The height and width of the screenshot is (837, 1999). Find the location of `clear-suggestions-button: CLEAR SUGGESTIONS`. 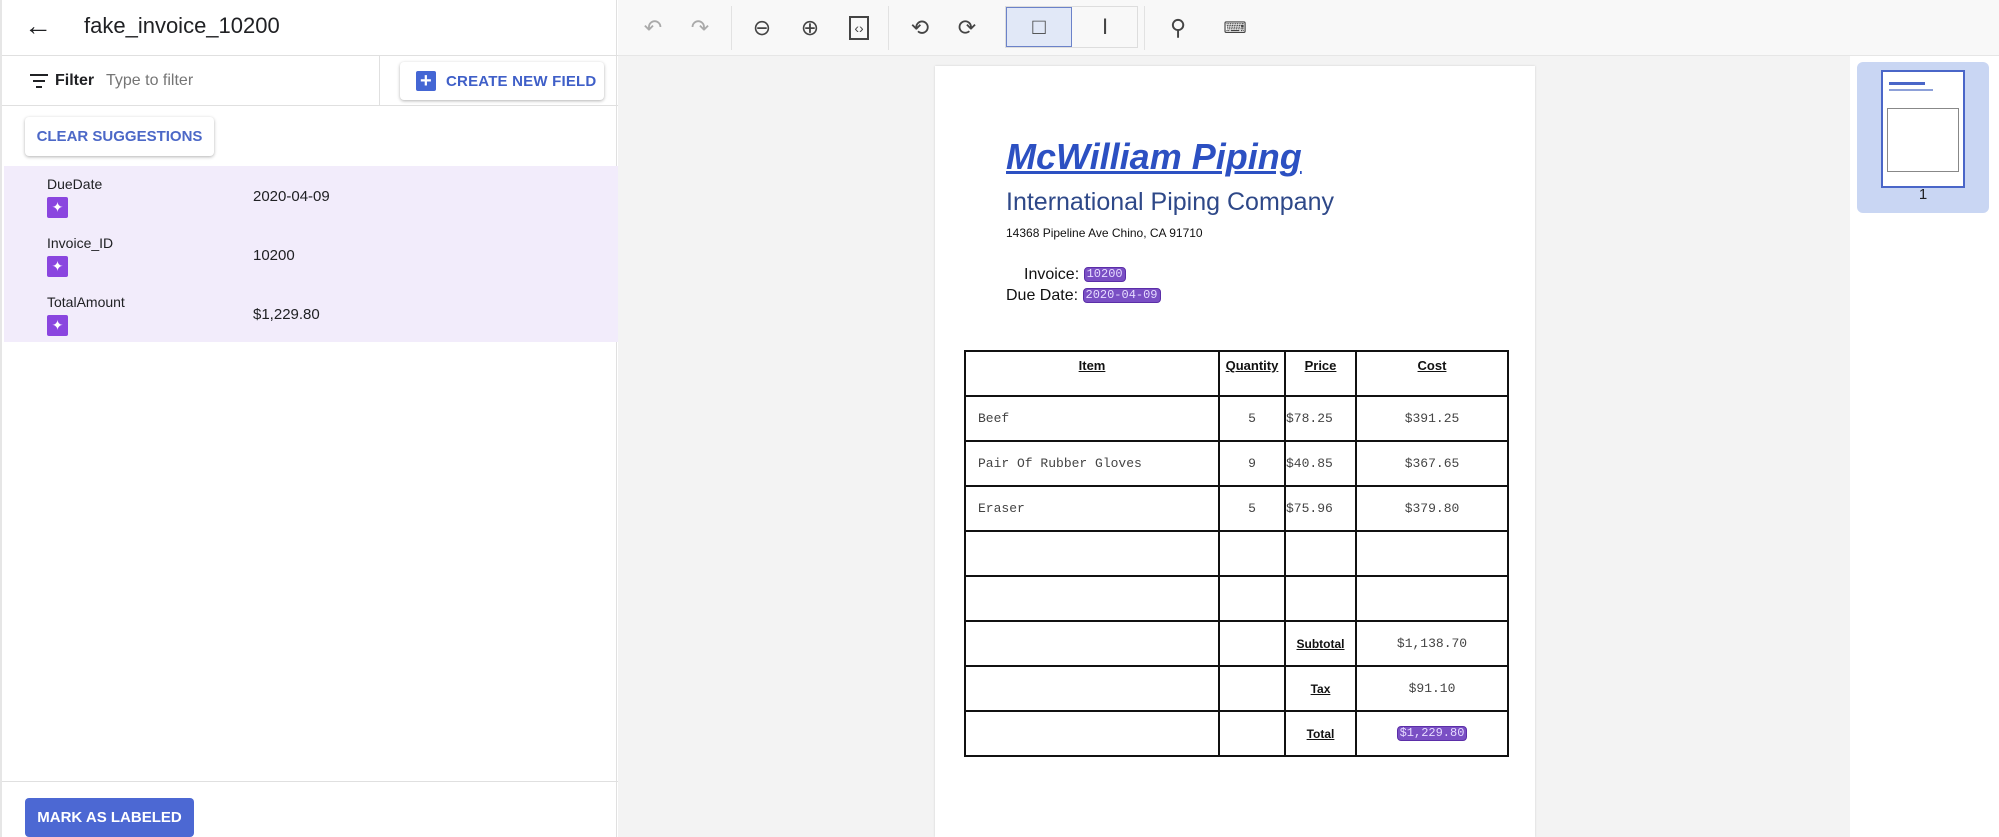

clear-suggestions-button: CLEAR SUGGESTIONS is located at coordinates (119, 136).